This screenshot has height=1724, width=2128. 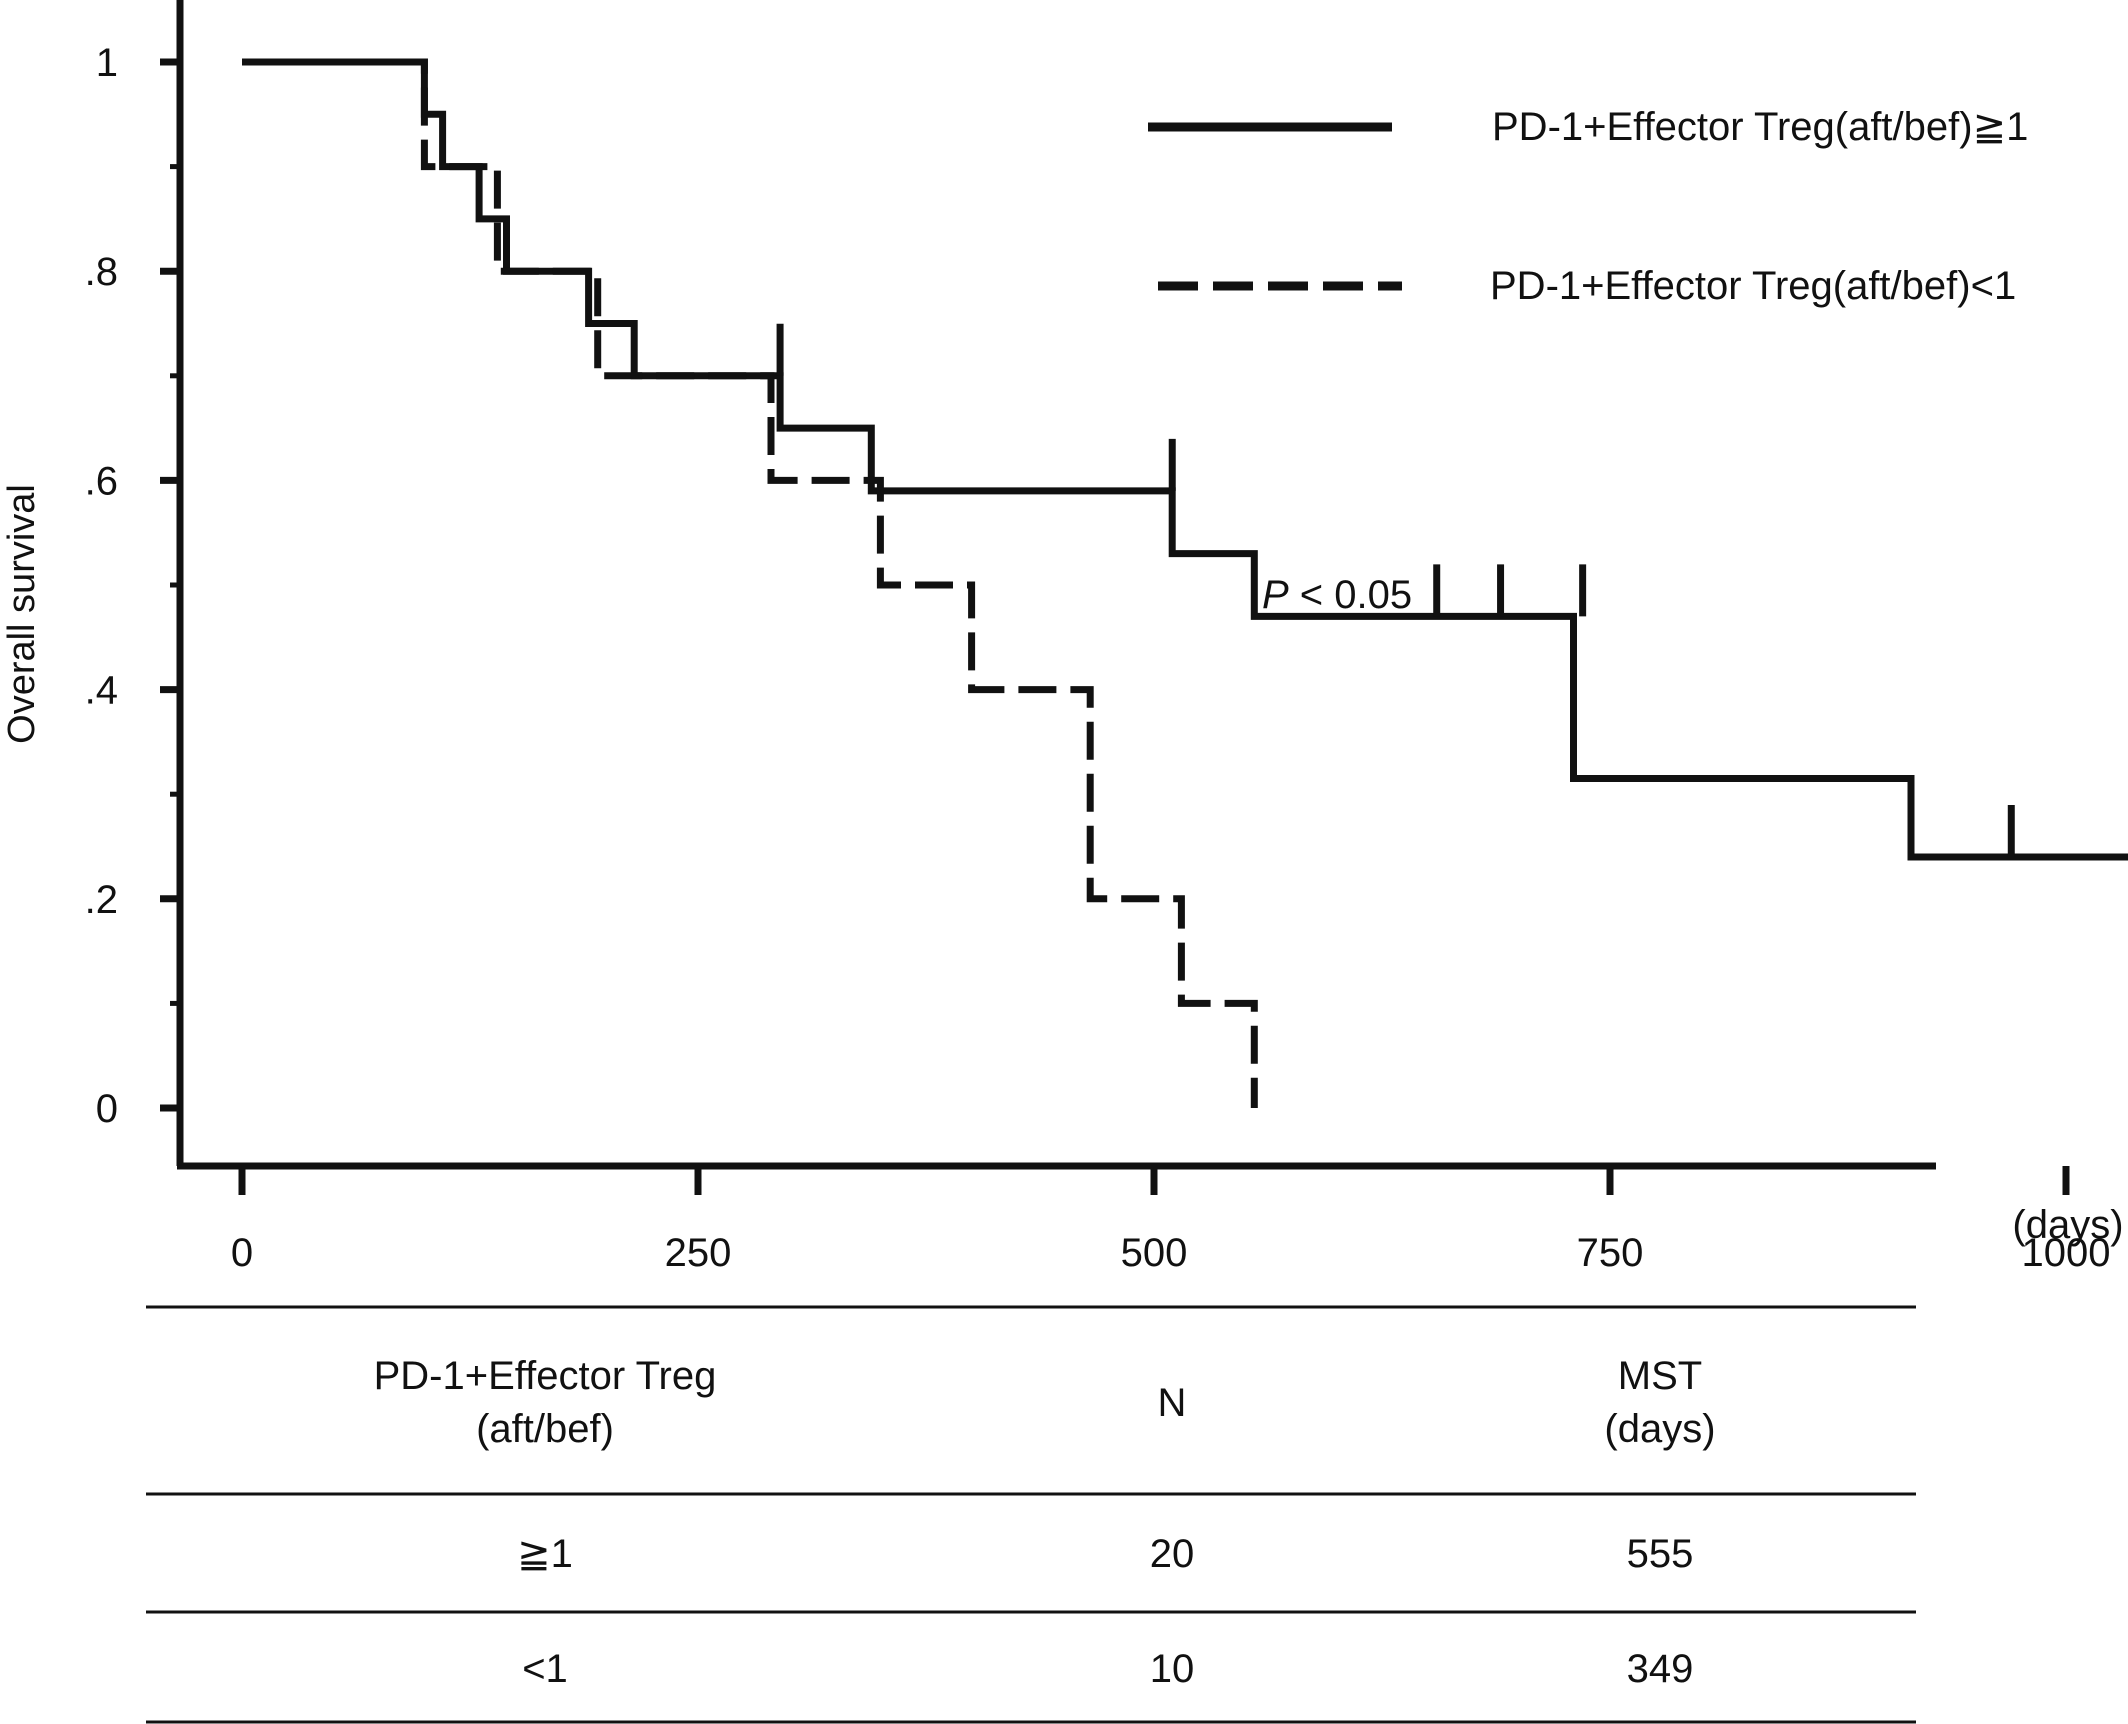 I want to click on x-tick-label-1000: 1000, so click(x=2066, y=1253).